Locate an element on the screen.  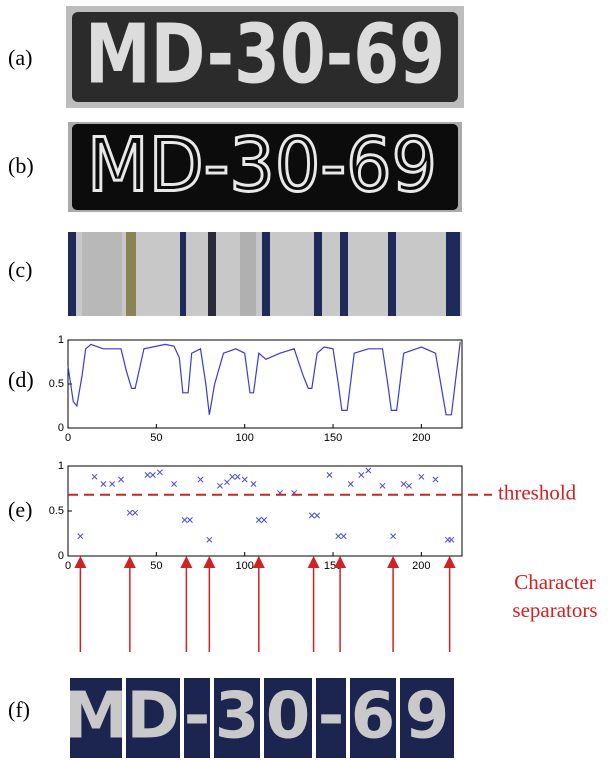
segment-char: 9 is located at coordinates (427, 717).